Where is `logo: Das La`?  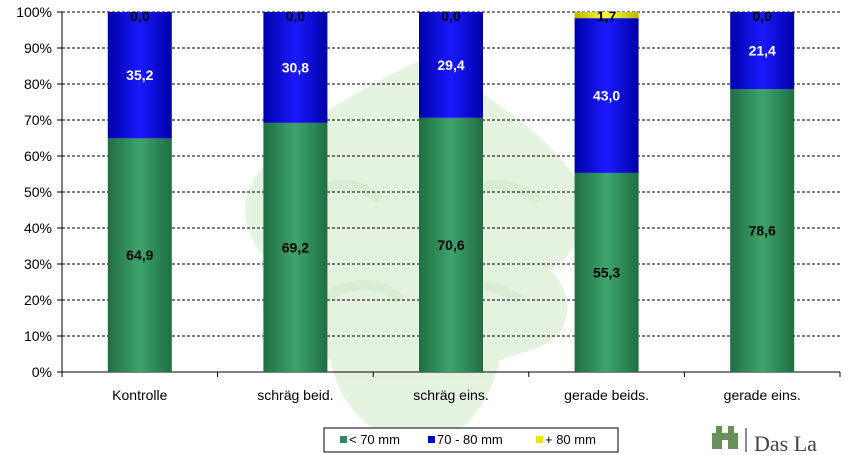
logo: Das La is located at coordinates (764, 440).